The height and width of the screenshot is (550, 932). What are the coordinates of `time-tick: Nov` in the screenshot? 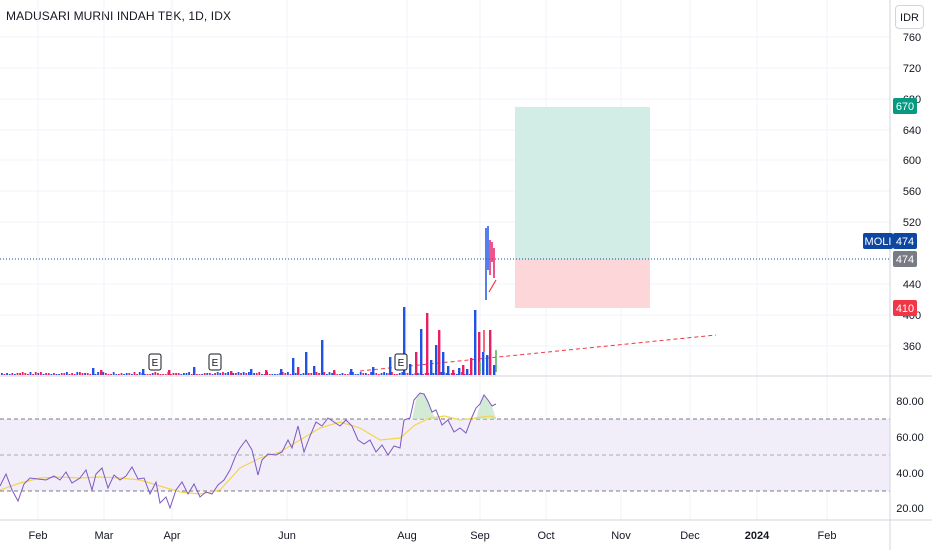 It's located at (621, 536).